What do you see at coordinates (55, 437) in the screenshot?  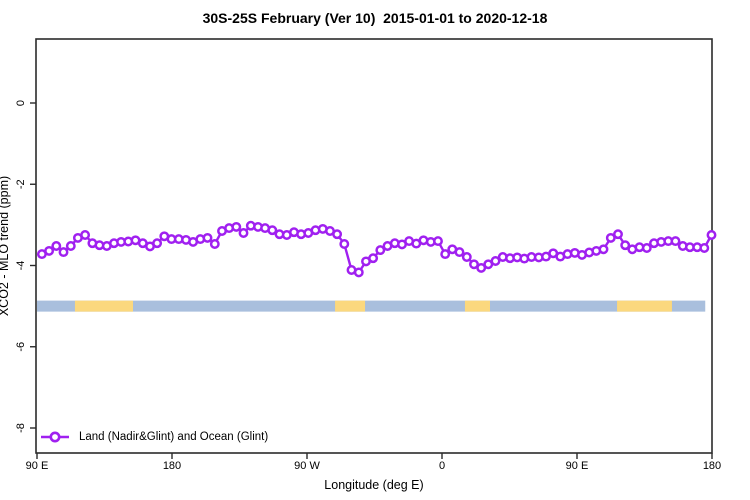 I see `legend-line-marker-icon` at bounding box center [55, 437].